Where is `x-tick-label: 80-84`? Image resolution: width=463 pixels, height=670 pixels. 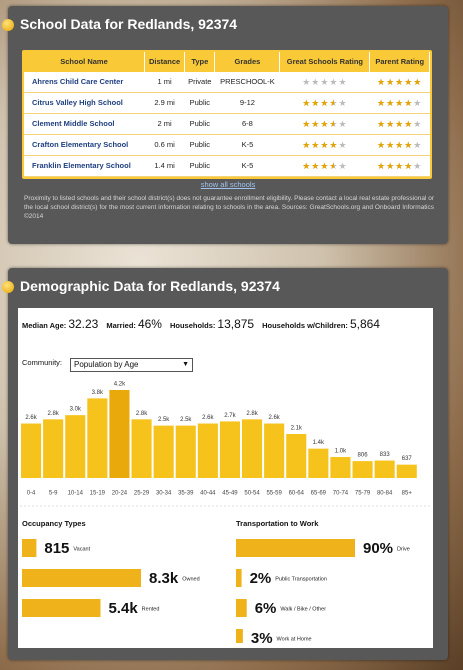 x-tick-label: 80-84 is located at coordinates (385, 494).